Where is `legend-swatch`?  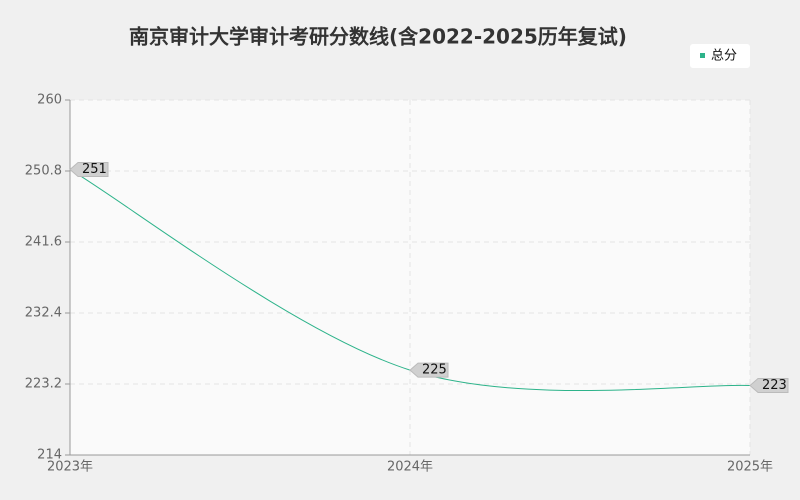
legend-swatch is located at coordinates (702, 55).